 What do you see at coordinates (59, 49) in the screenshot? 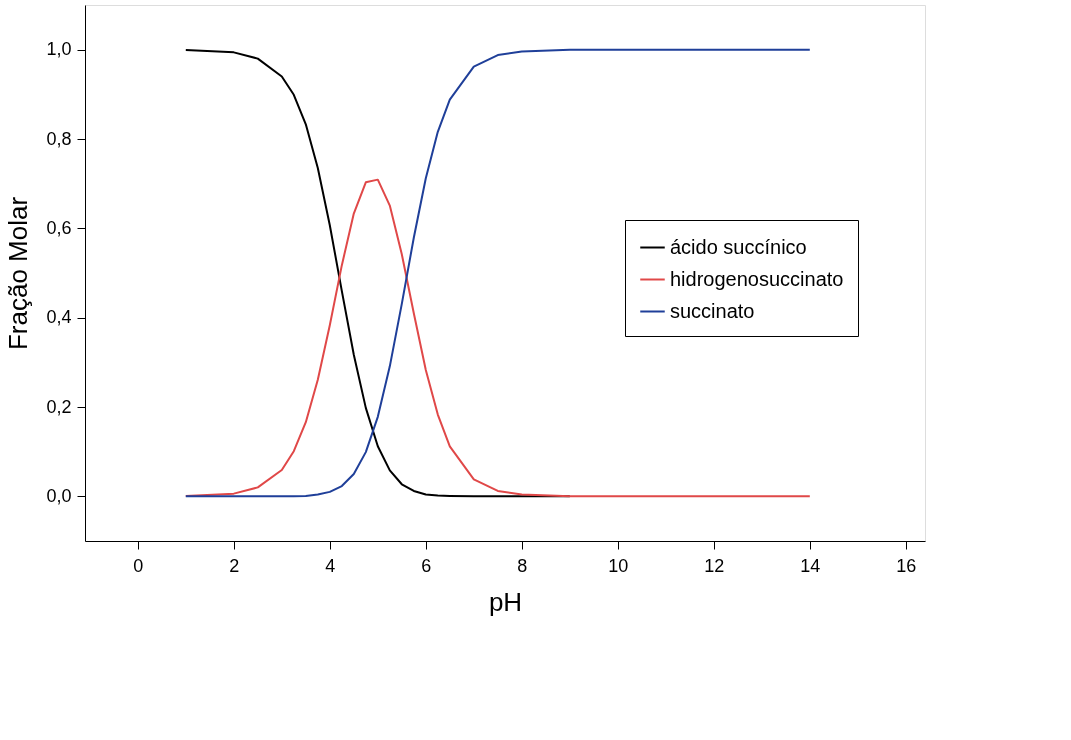
I see `y-tick-label: 1,0` at bounding box center [59, 49].